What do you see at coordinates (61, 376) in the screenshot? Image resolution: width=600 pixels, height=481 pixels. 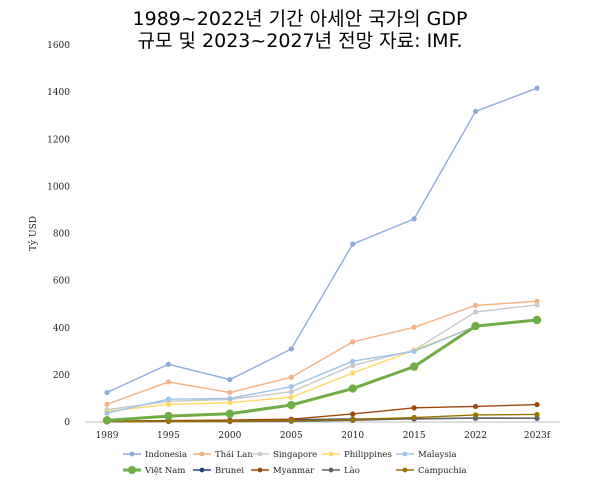 I see `y-tick-label: 200` at bounding box center [61, 376].